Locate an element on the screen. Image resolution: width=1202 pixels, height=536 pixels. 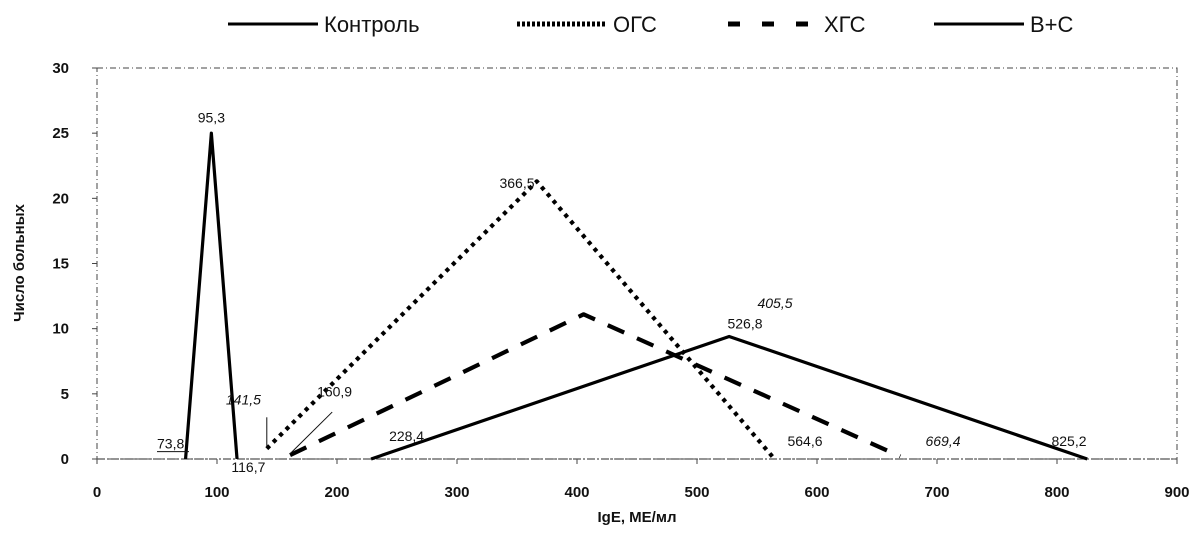
chart-legend: Контроль ОГС ХГС В+С is located at coordinates (651, 24).